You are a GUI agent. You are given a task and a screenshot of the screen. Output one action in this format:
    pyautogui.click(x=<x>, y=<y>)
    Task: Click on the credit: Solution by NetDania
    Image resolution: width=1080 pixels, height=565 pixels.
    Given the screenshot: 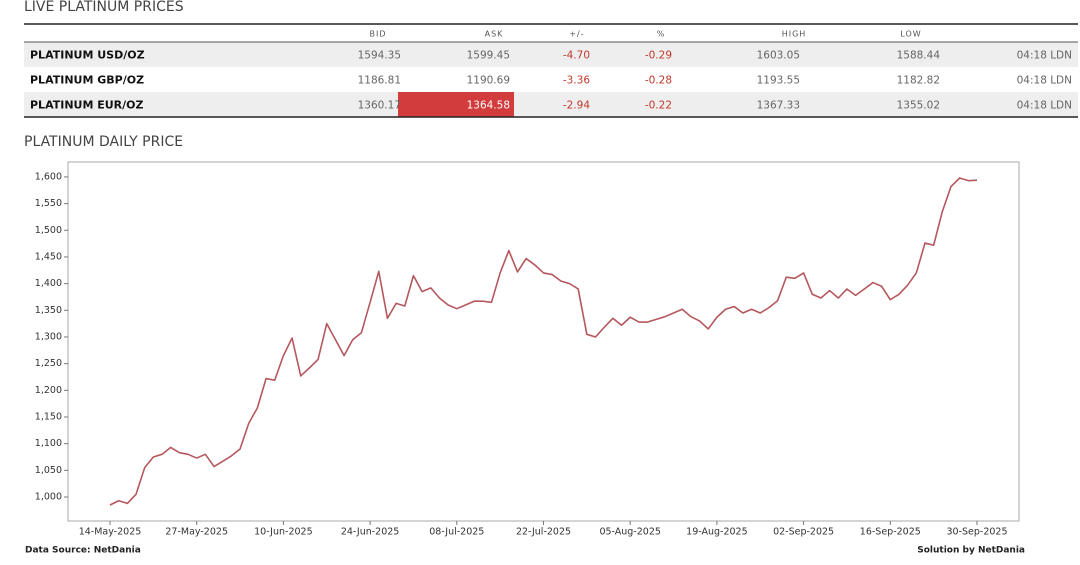 What is the action you would take?
    pyautogui.click(x=971, y=551)
    